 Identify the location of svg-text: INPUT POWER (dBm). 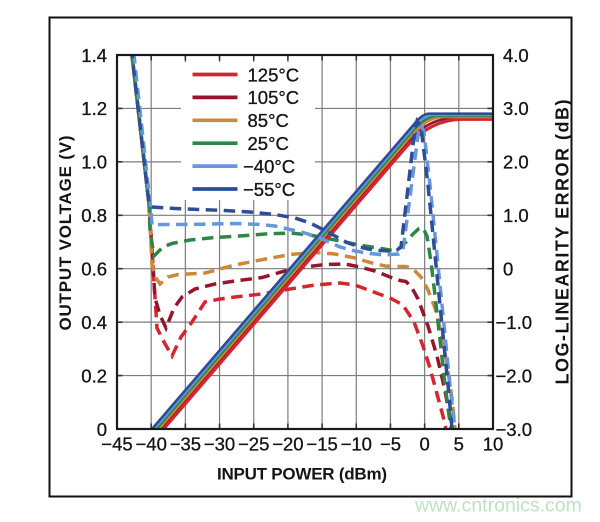
(302, 474).